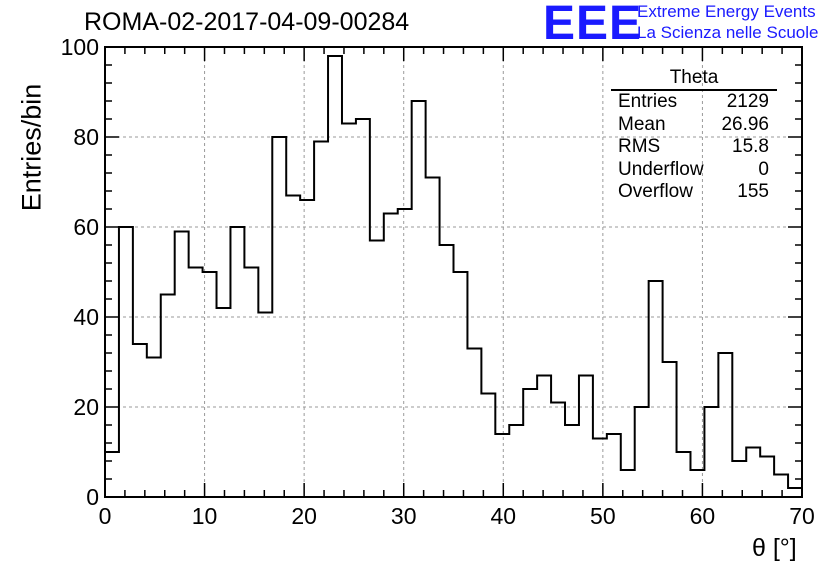  I want to click on x-tick-label: 20, so click(304, 516).